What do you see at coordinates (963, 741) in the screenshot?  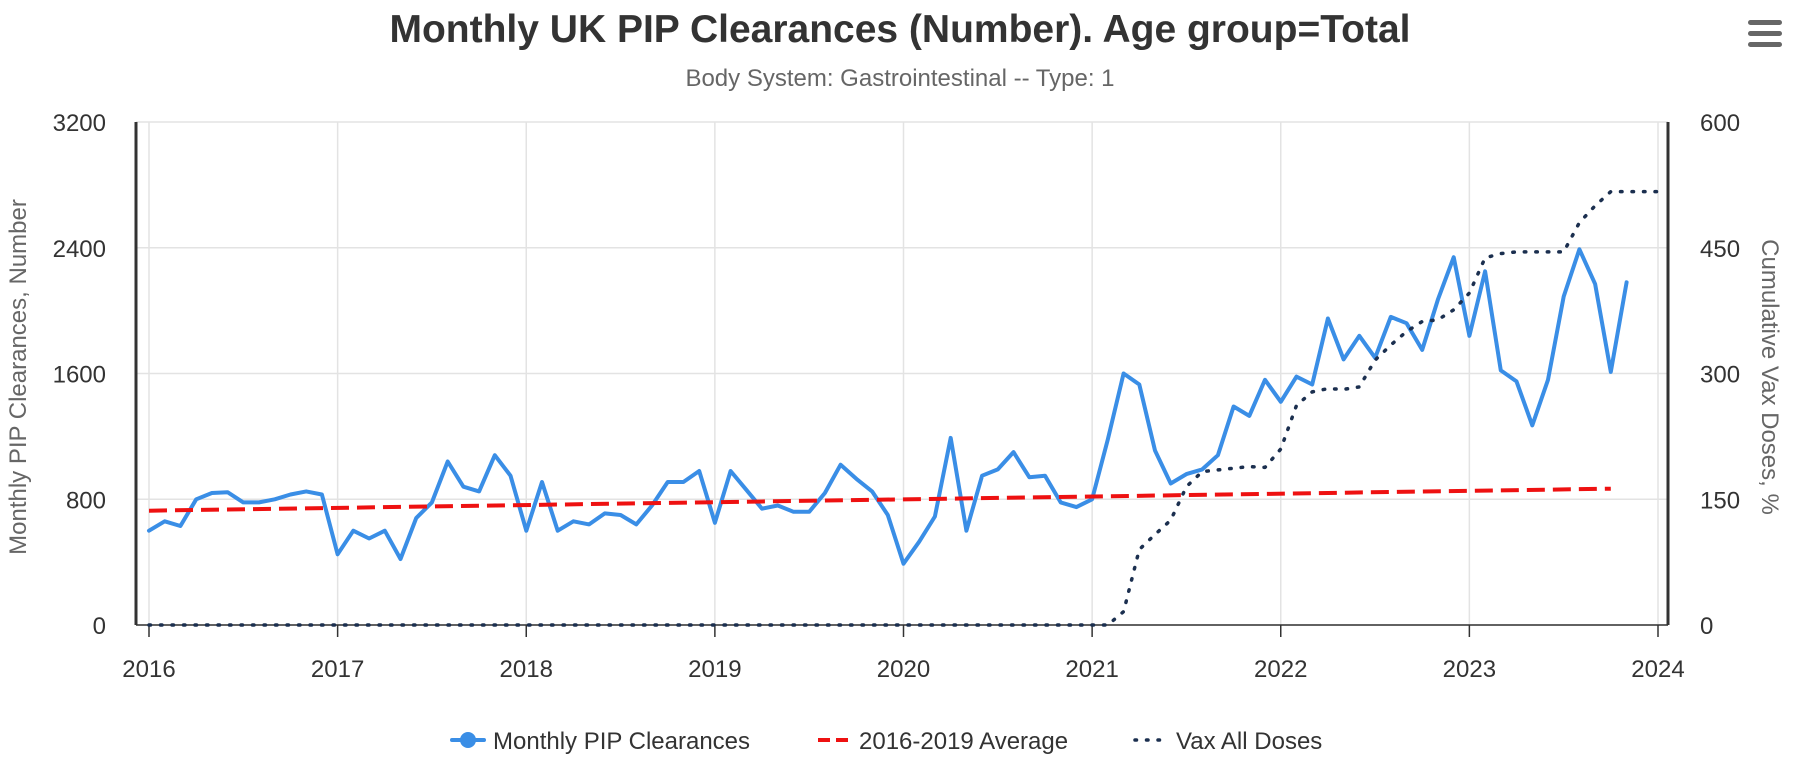 I see `legend-label: 2016-2019 Average` at bounding box center [963, 741].